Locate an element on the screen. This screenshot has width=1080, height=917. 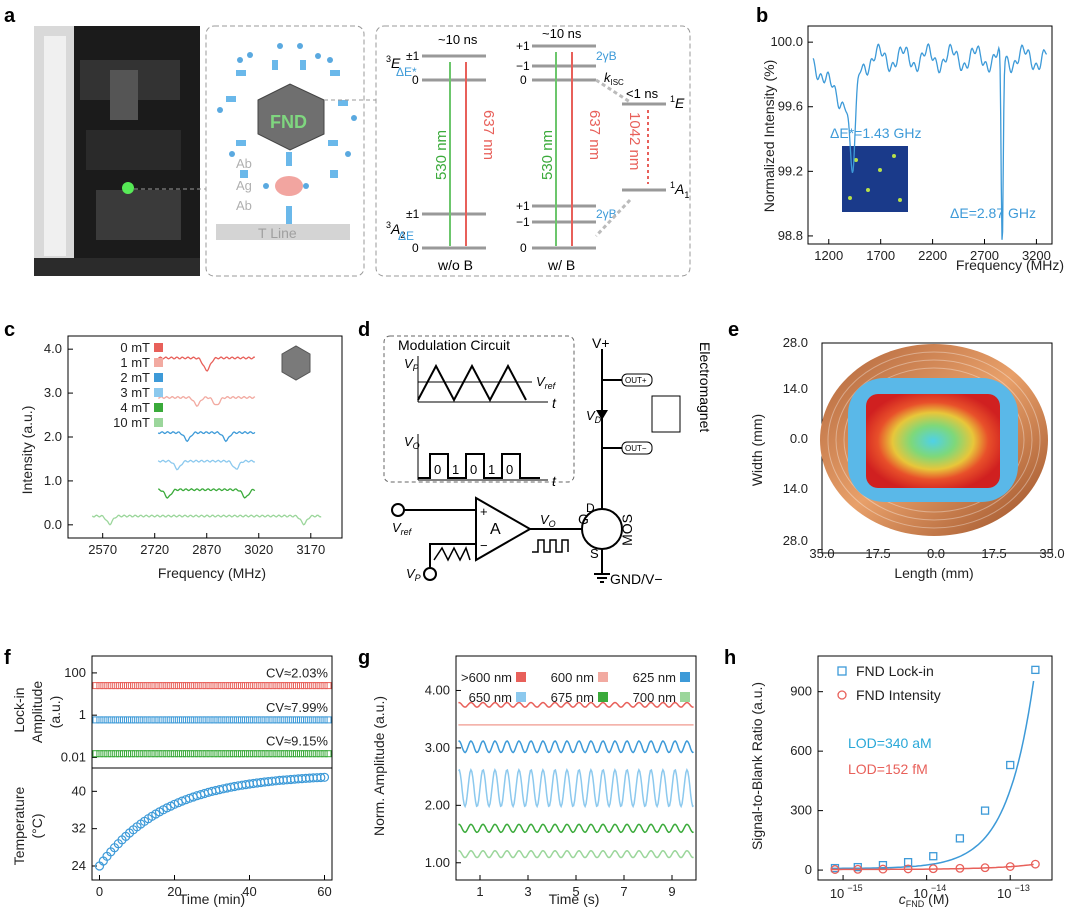
d-out-plus-port is located at coordinates (637, 380).